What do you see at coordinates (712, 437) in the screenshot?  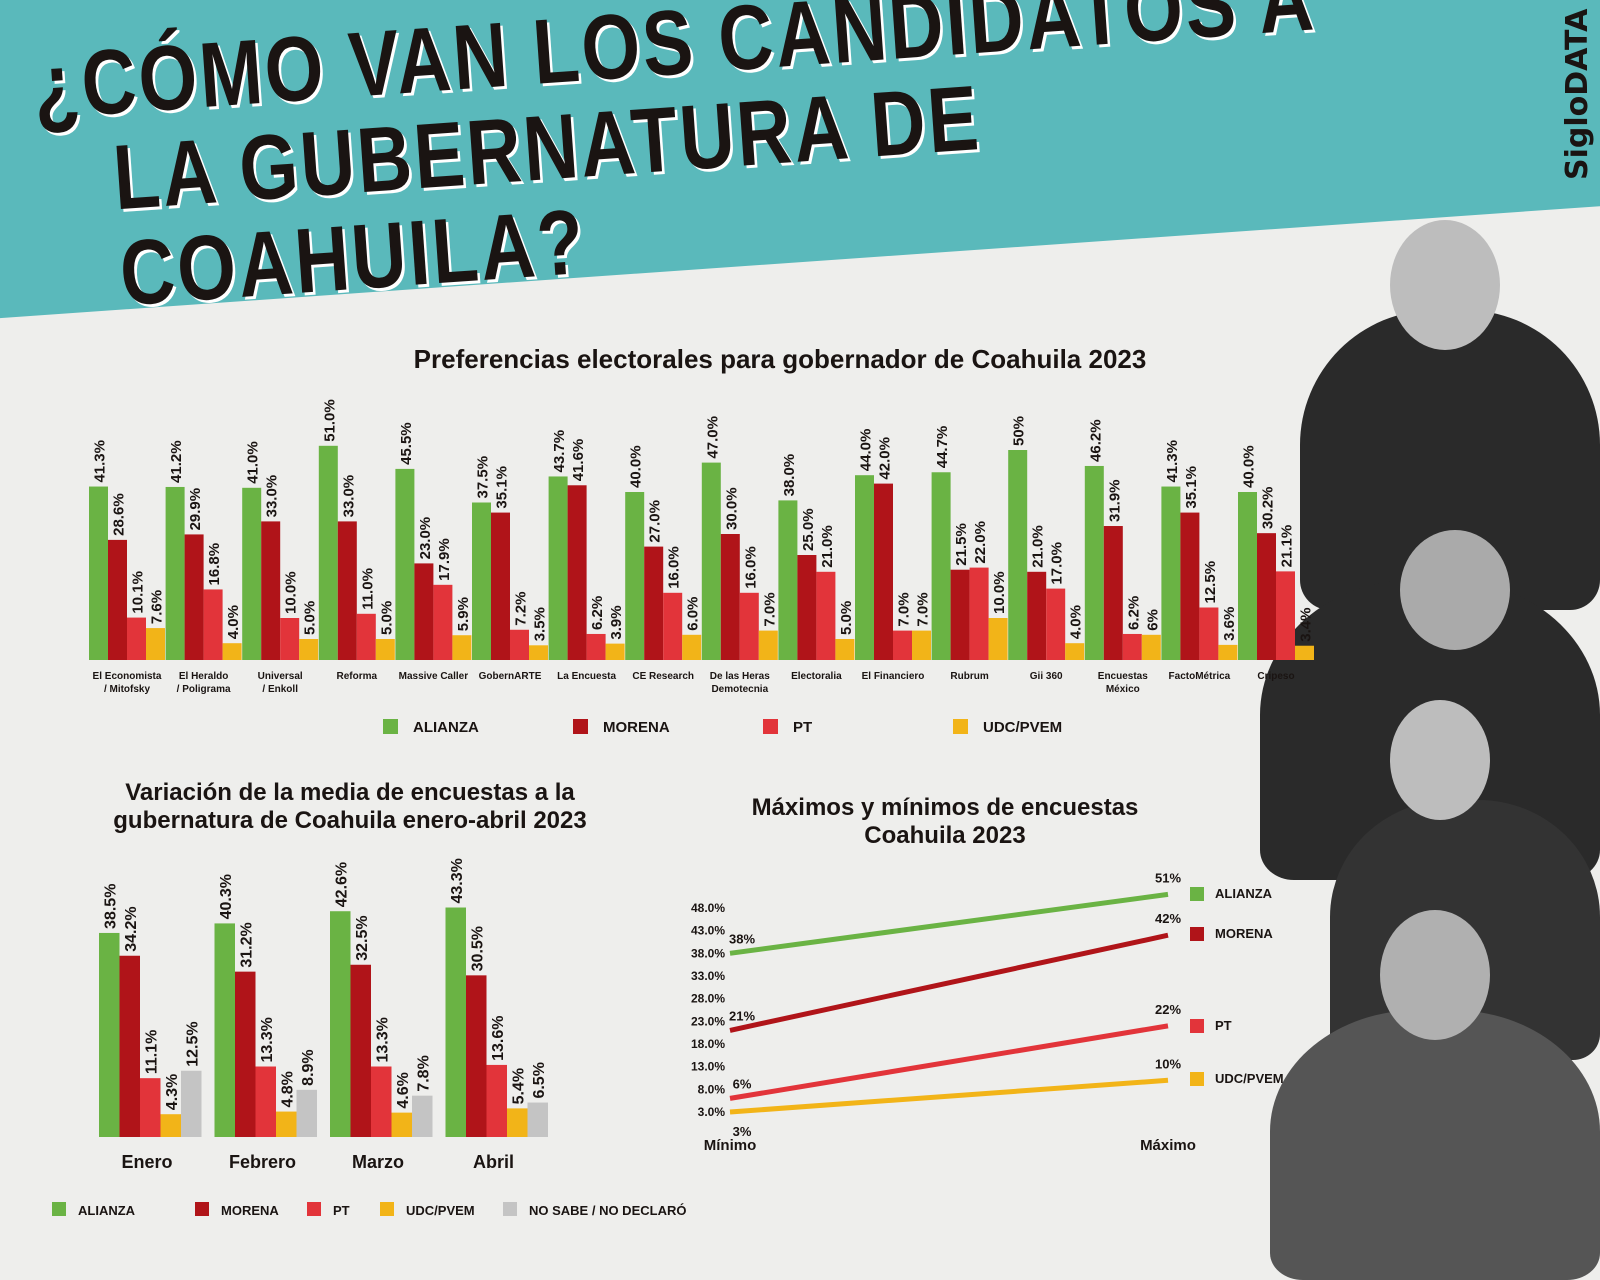 I see `data-label: 47.0%` at bounding box center [712, 437].